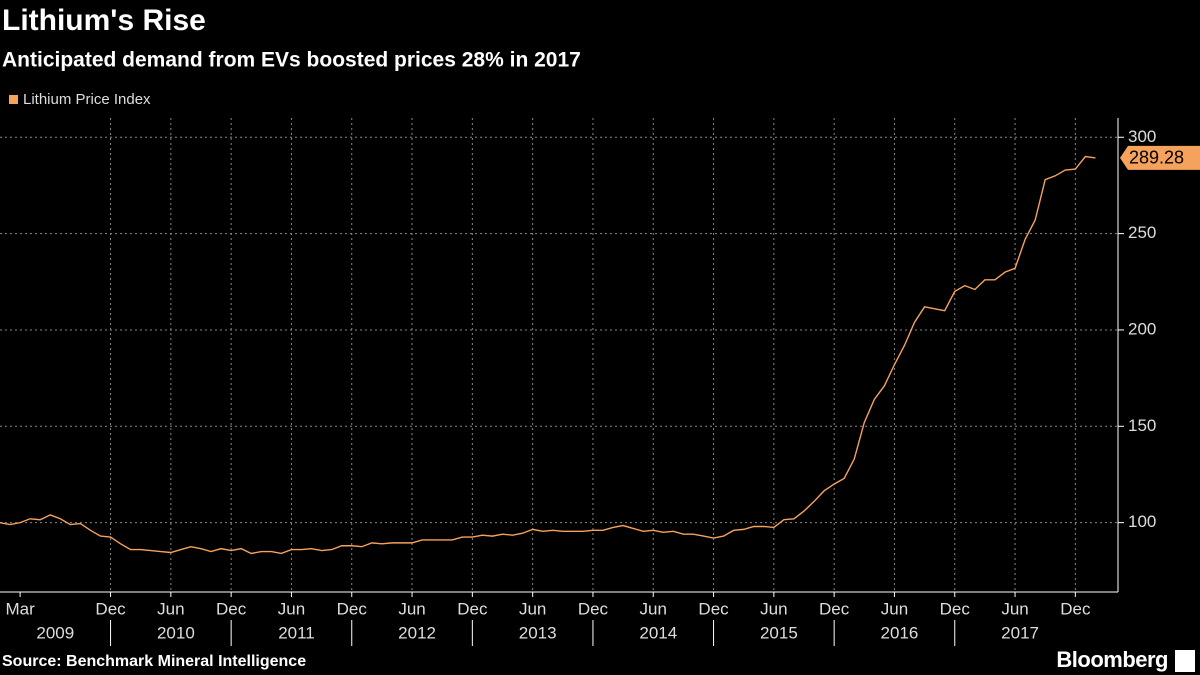 The width and height of the screenshot is (1200, 675). Describe the element at coordinates (1156, 158) in the screenshot. I see `last-value-label: 289.28` at that location.